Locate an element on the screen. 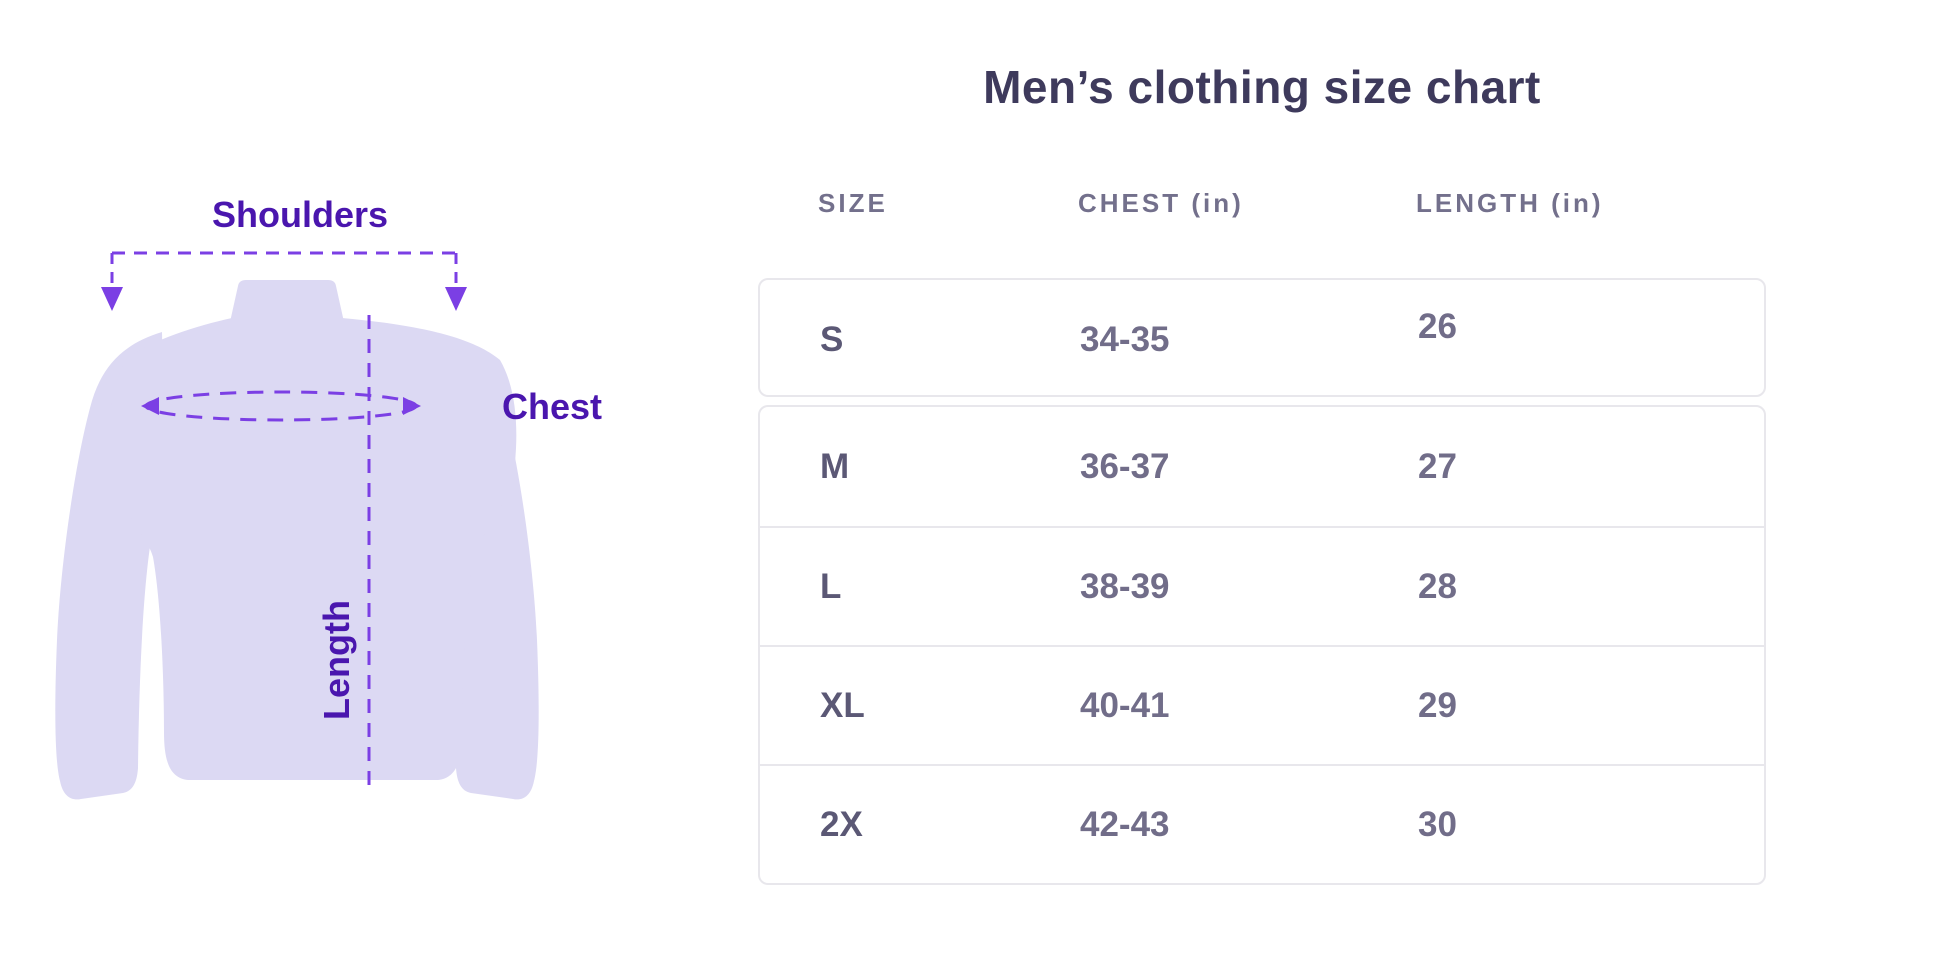  shoulders-label: Shoulders is located at coordinates (300, 214).